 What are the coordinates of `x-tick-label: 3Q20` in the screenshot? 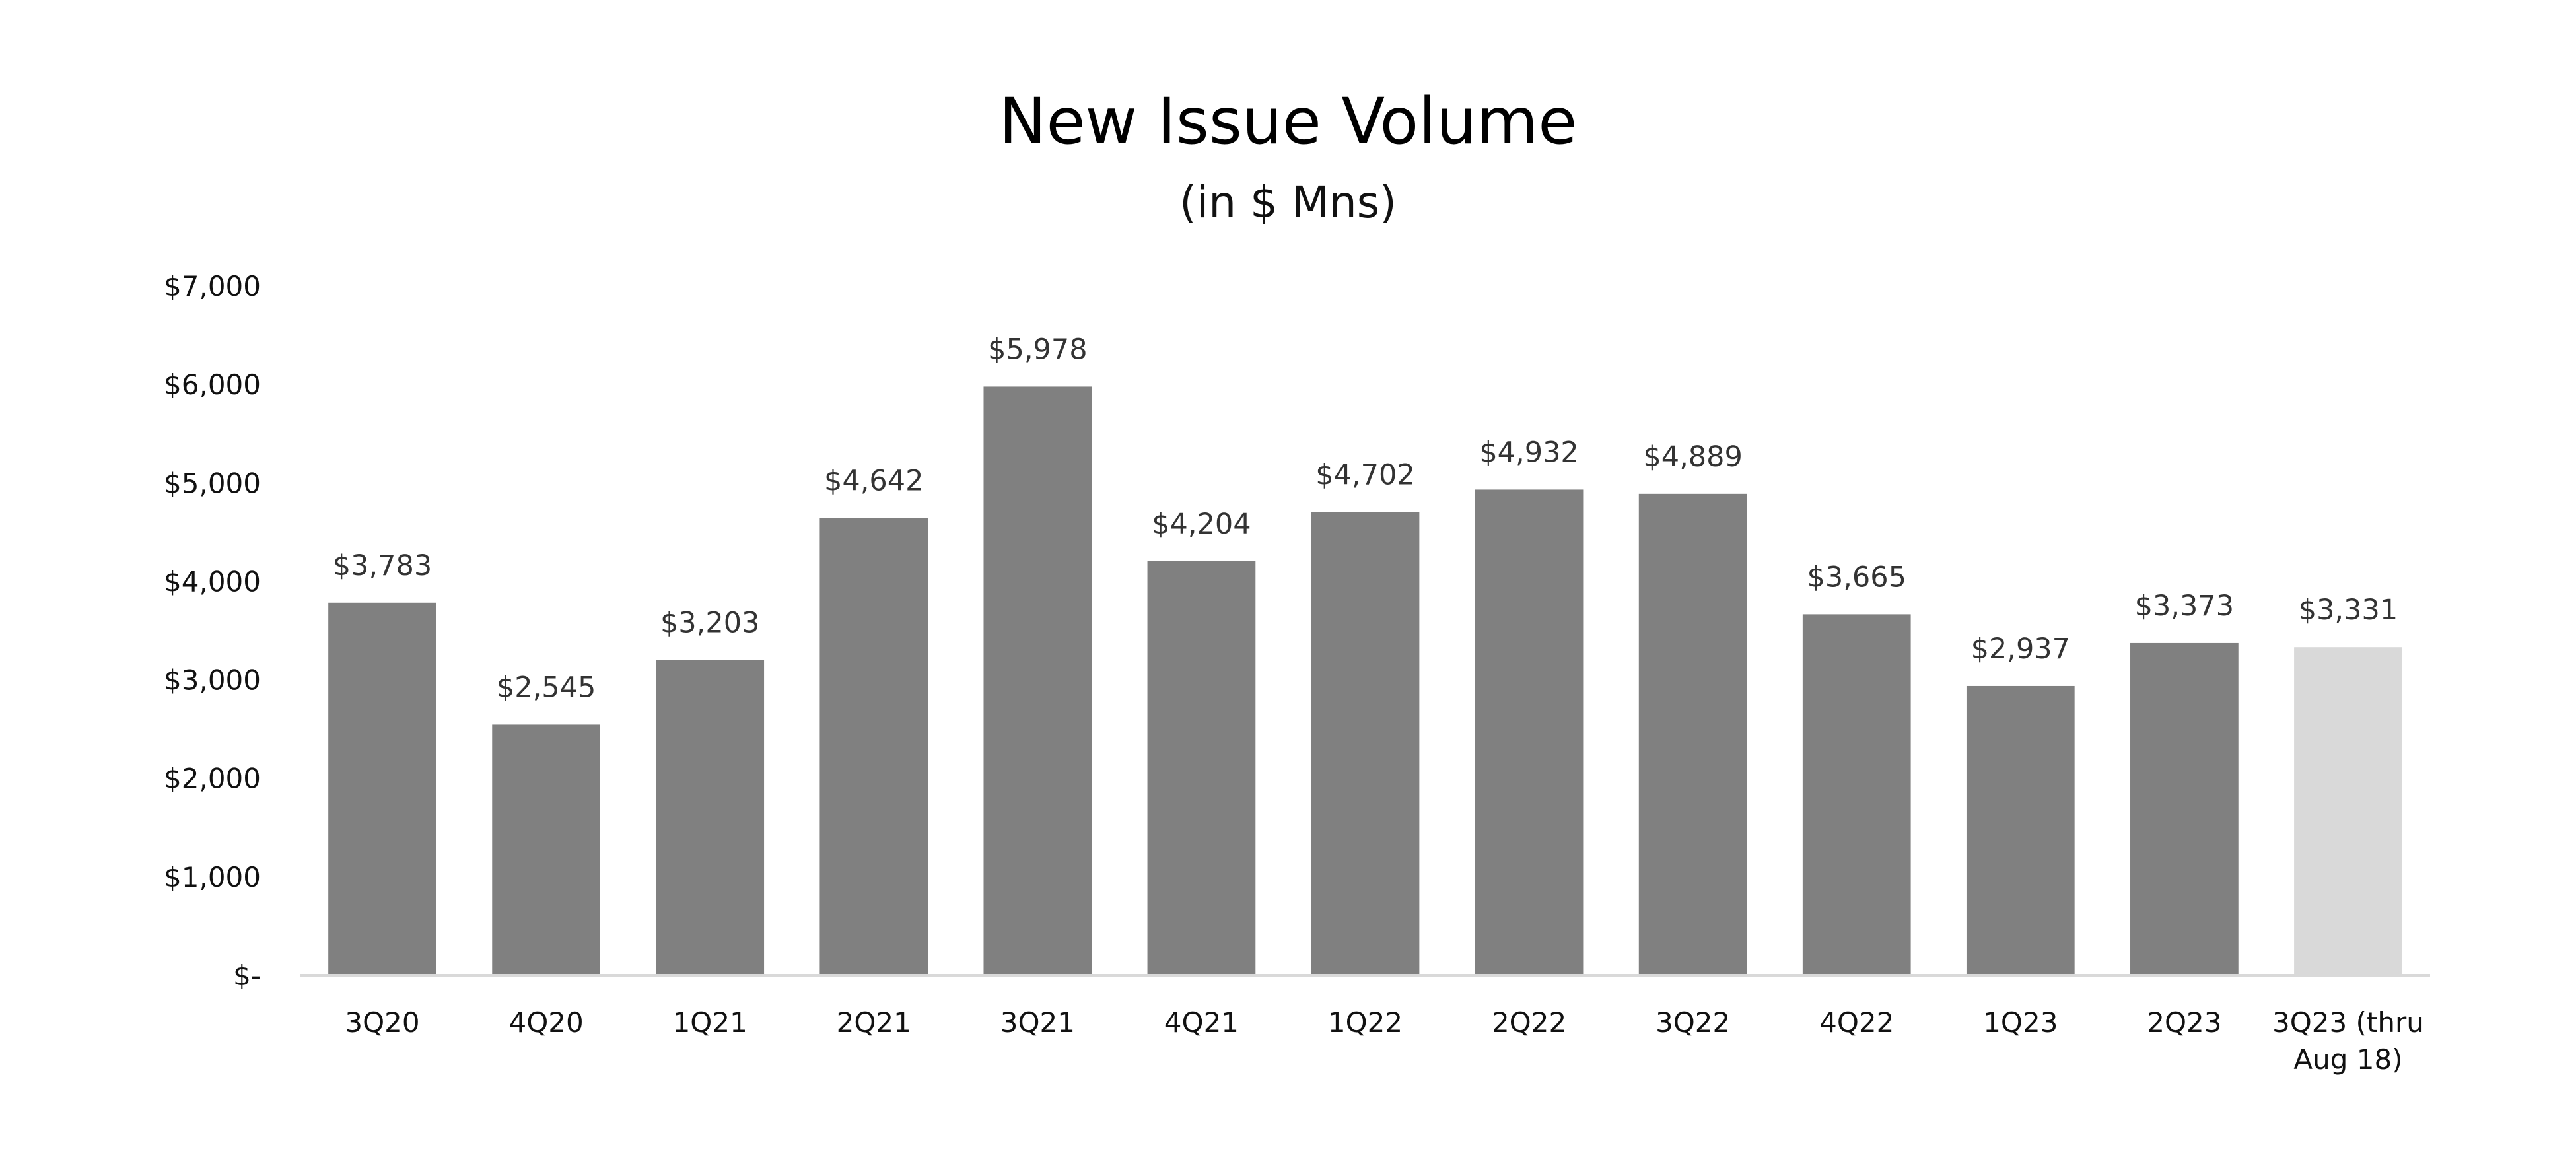 It's located at (382, 1022).